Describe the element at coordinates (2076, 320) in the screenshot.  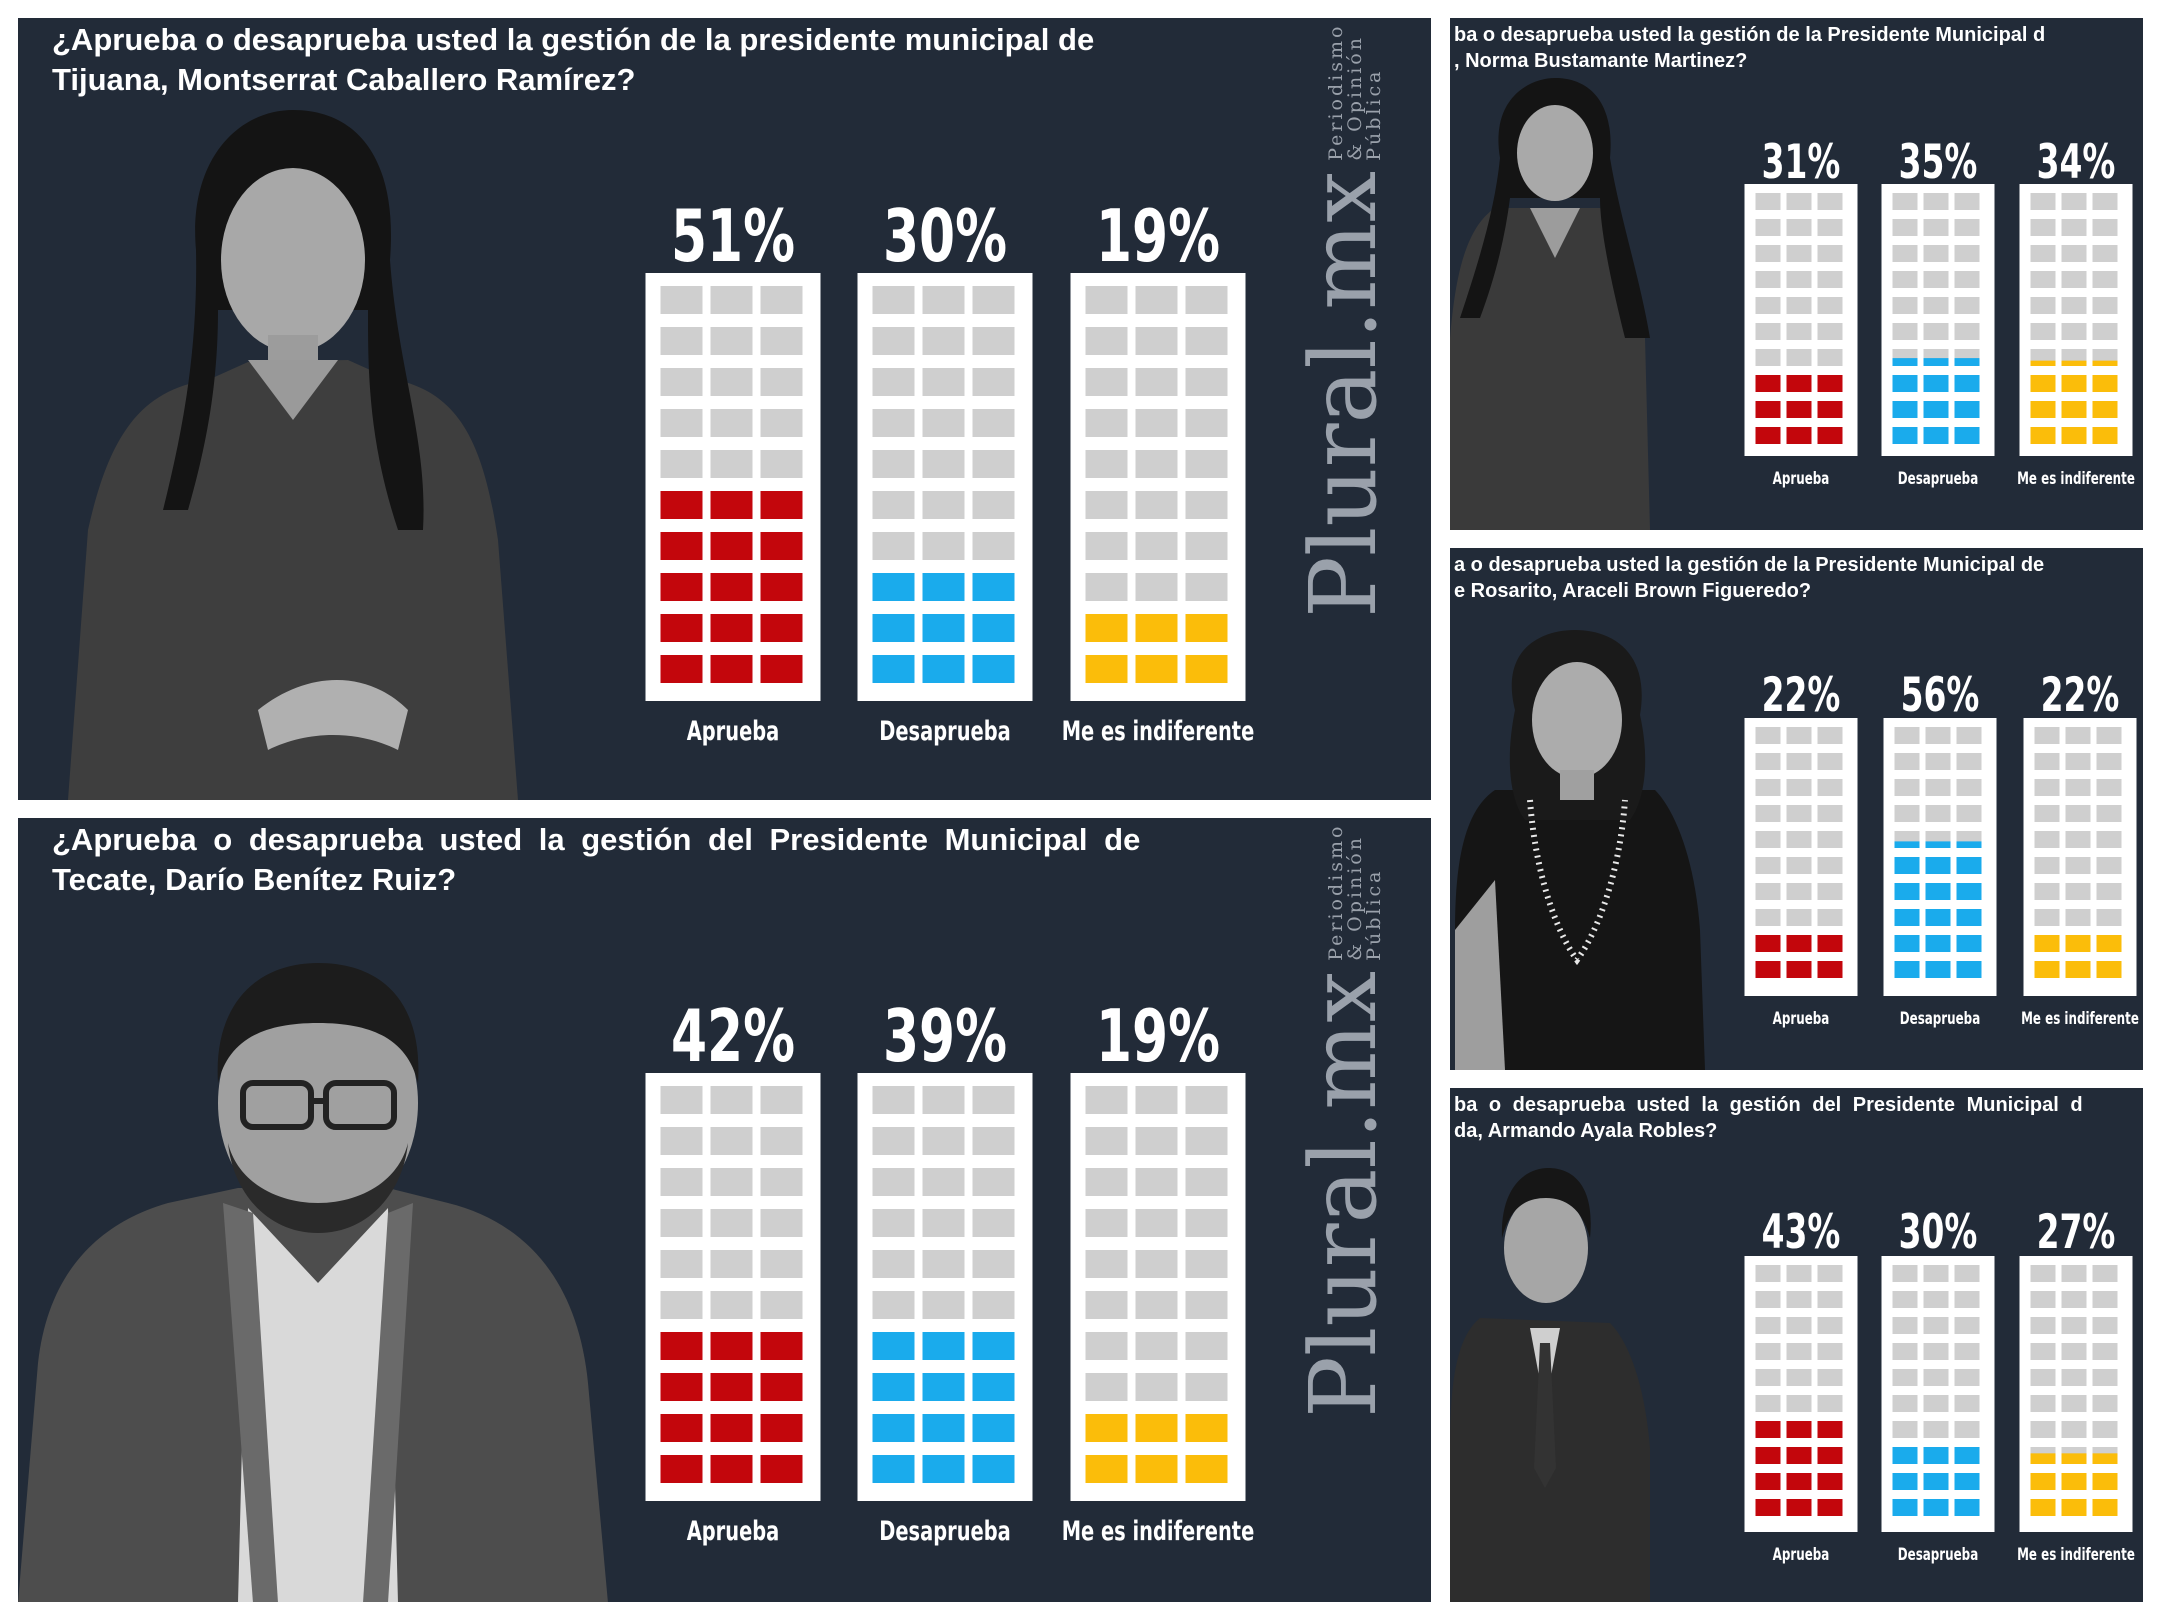
I see `bar-me-es-indiferente` at that location.